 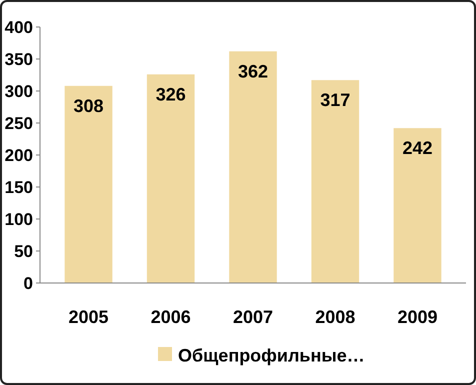 What do you see at coordinates (89, 106) in the screenshot?
I see `data-label: 308` at bounding box center [89, 106].